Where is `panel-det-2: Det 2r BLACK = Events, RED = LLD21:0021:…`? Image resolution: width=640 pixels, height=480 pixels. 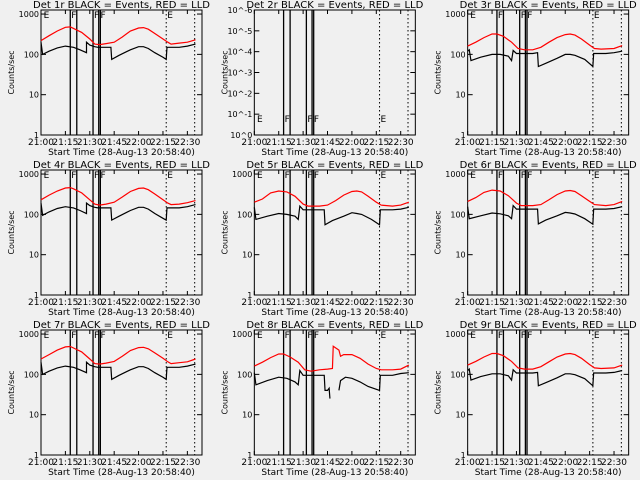
panel-det-2: Det 2r BLACK = Events, RED = LLD21:0021:… is located at coordinates (321, 79).